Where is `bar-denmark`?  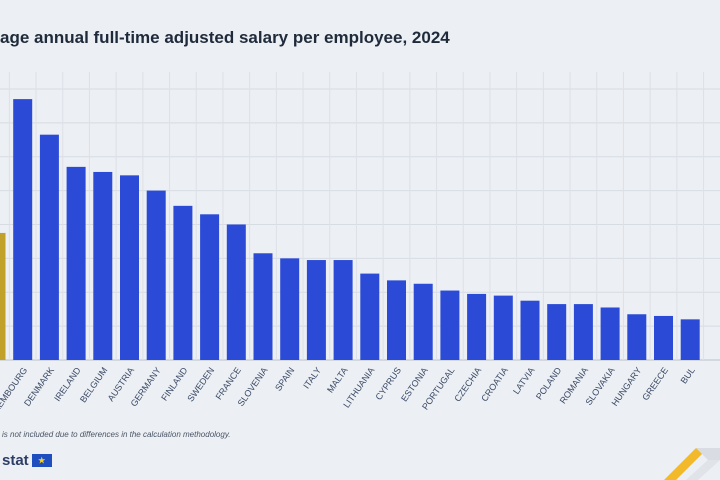 bar-denmark is located at coordinates (49, 247).